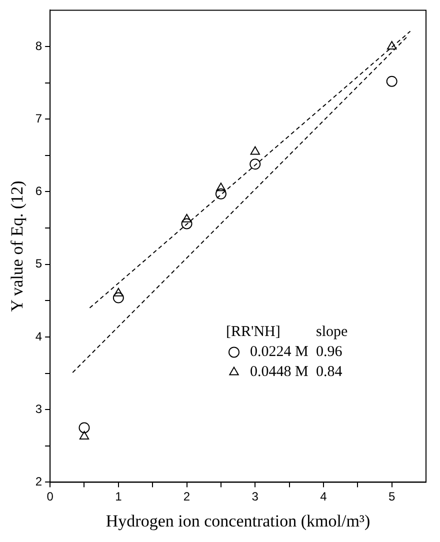  Describe the element at coordinates (38, 45) in the screenshot. I see `y-tick-label: 8` at that location.